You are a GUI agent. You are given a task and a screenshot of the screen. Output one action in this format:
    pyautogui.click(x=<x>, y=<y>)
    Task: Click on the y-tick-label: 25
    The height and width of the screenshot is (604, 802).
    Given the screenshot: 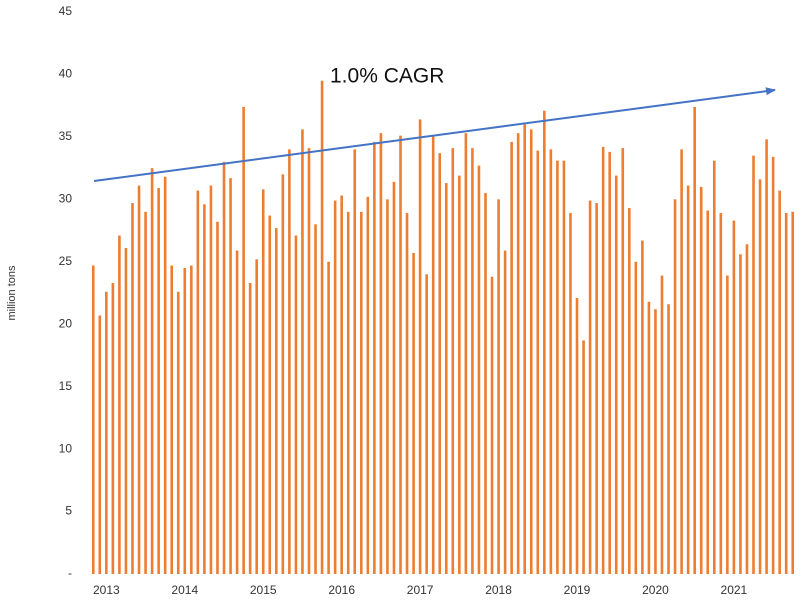 What is the action you would take?
    pyautogui.click(x=66, y=261)
    